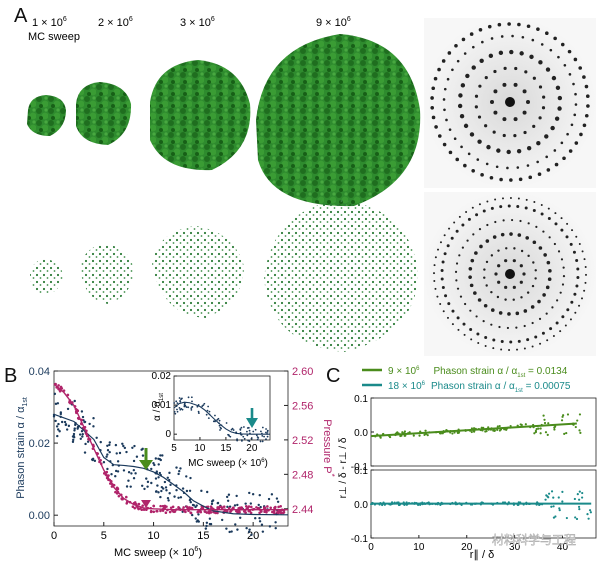  What do you see at coordinates (360, 467) in the screenshot?
I see `c-y-tick-label: -0.1` at bounding box center [360, 467].